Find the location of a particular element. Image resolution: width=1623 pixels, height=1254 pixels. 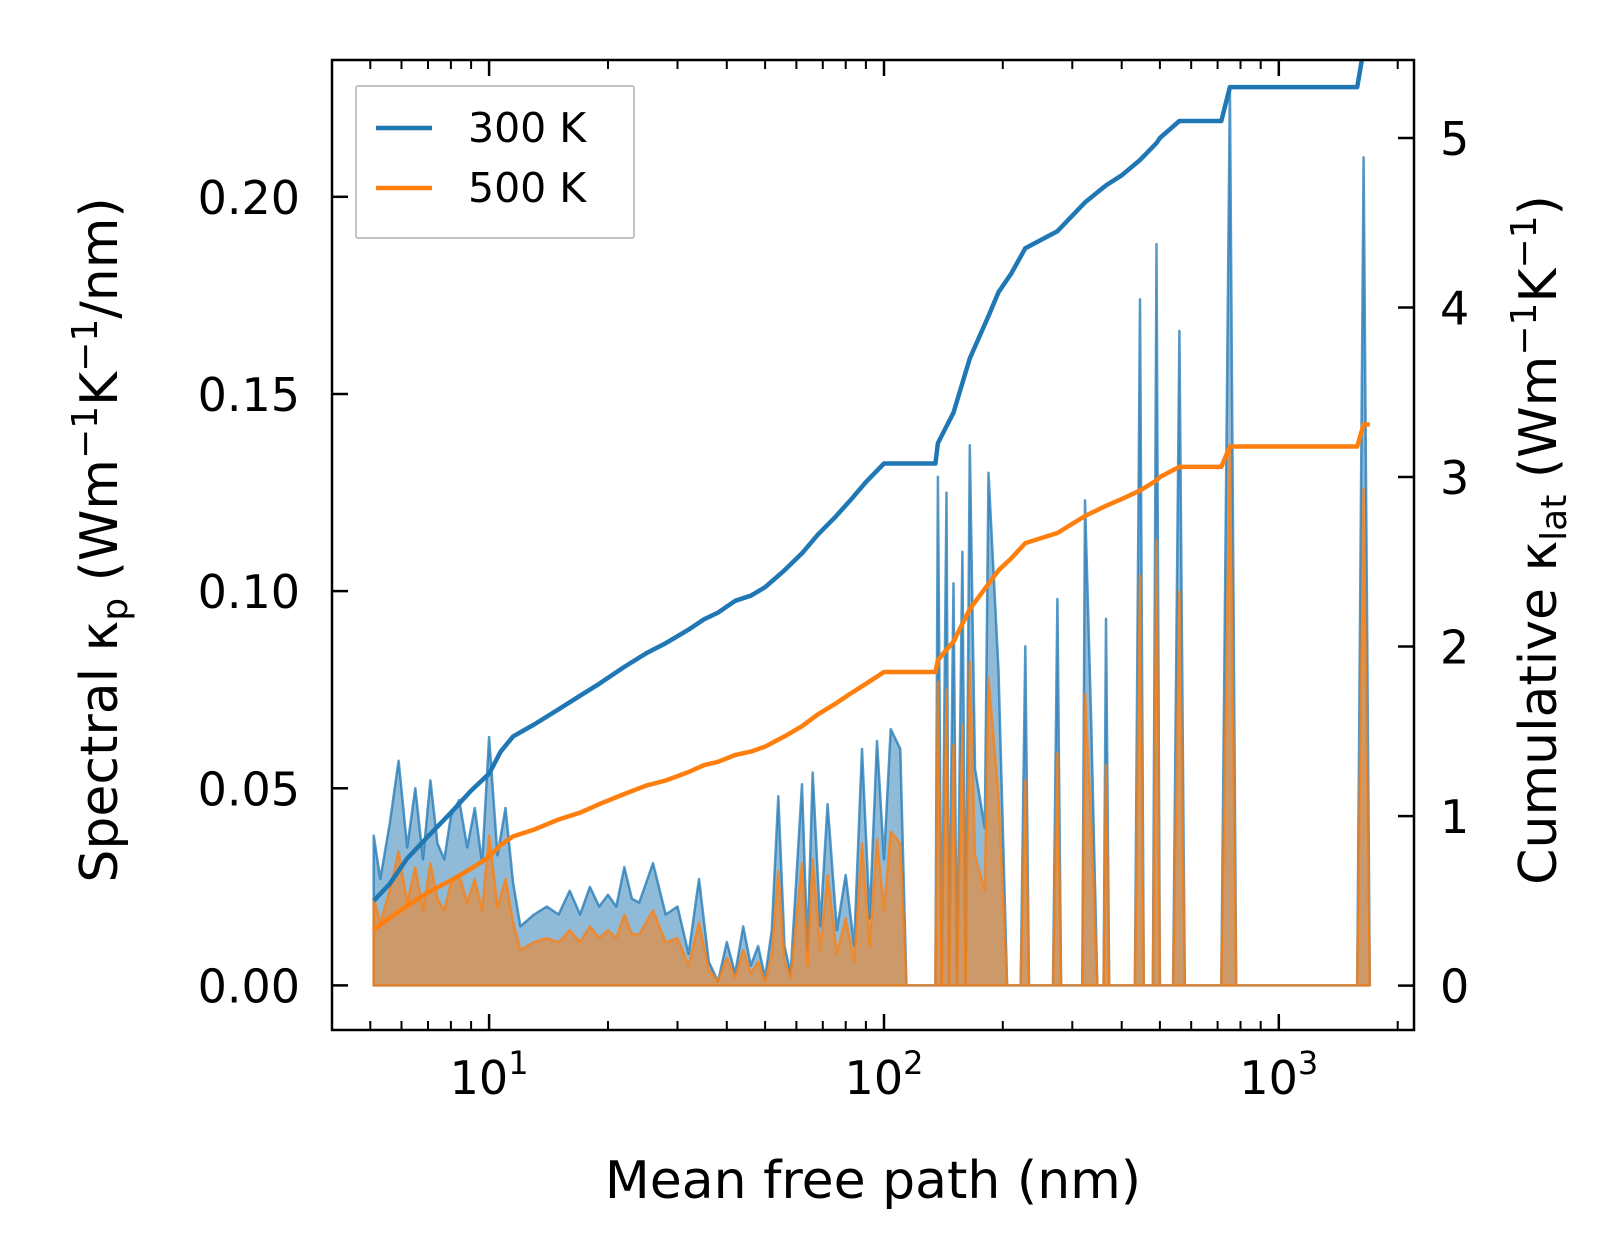

legend-label-500k: 500 K is located at coordinates (527, 188).